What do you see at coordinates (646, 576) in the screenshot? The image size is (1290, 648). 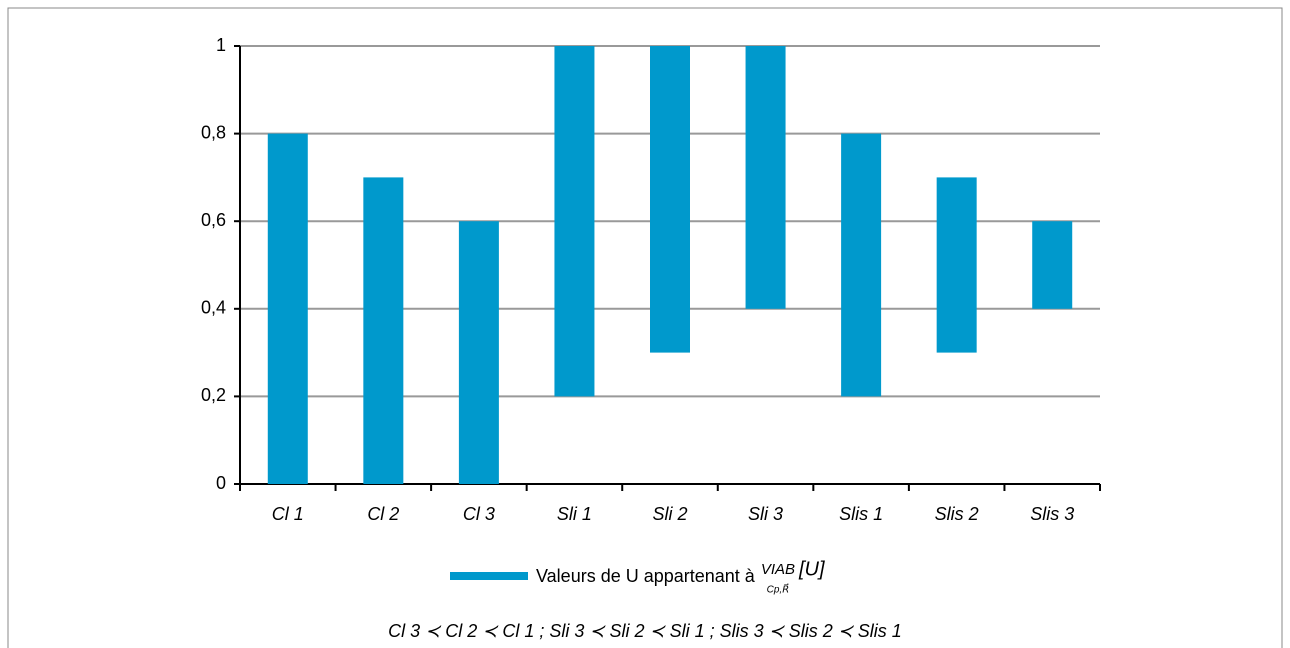 I see `legend-label: Valeurs de U appartenant à` at bounding box center [646, 576].